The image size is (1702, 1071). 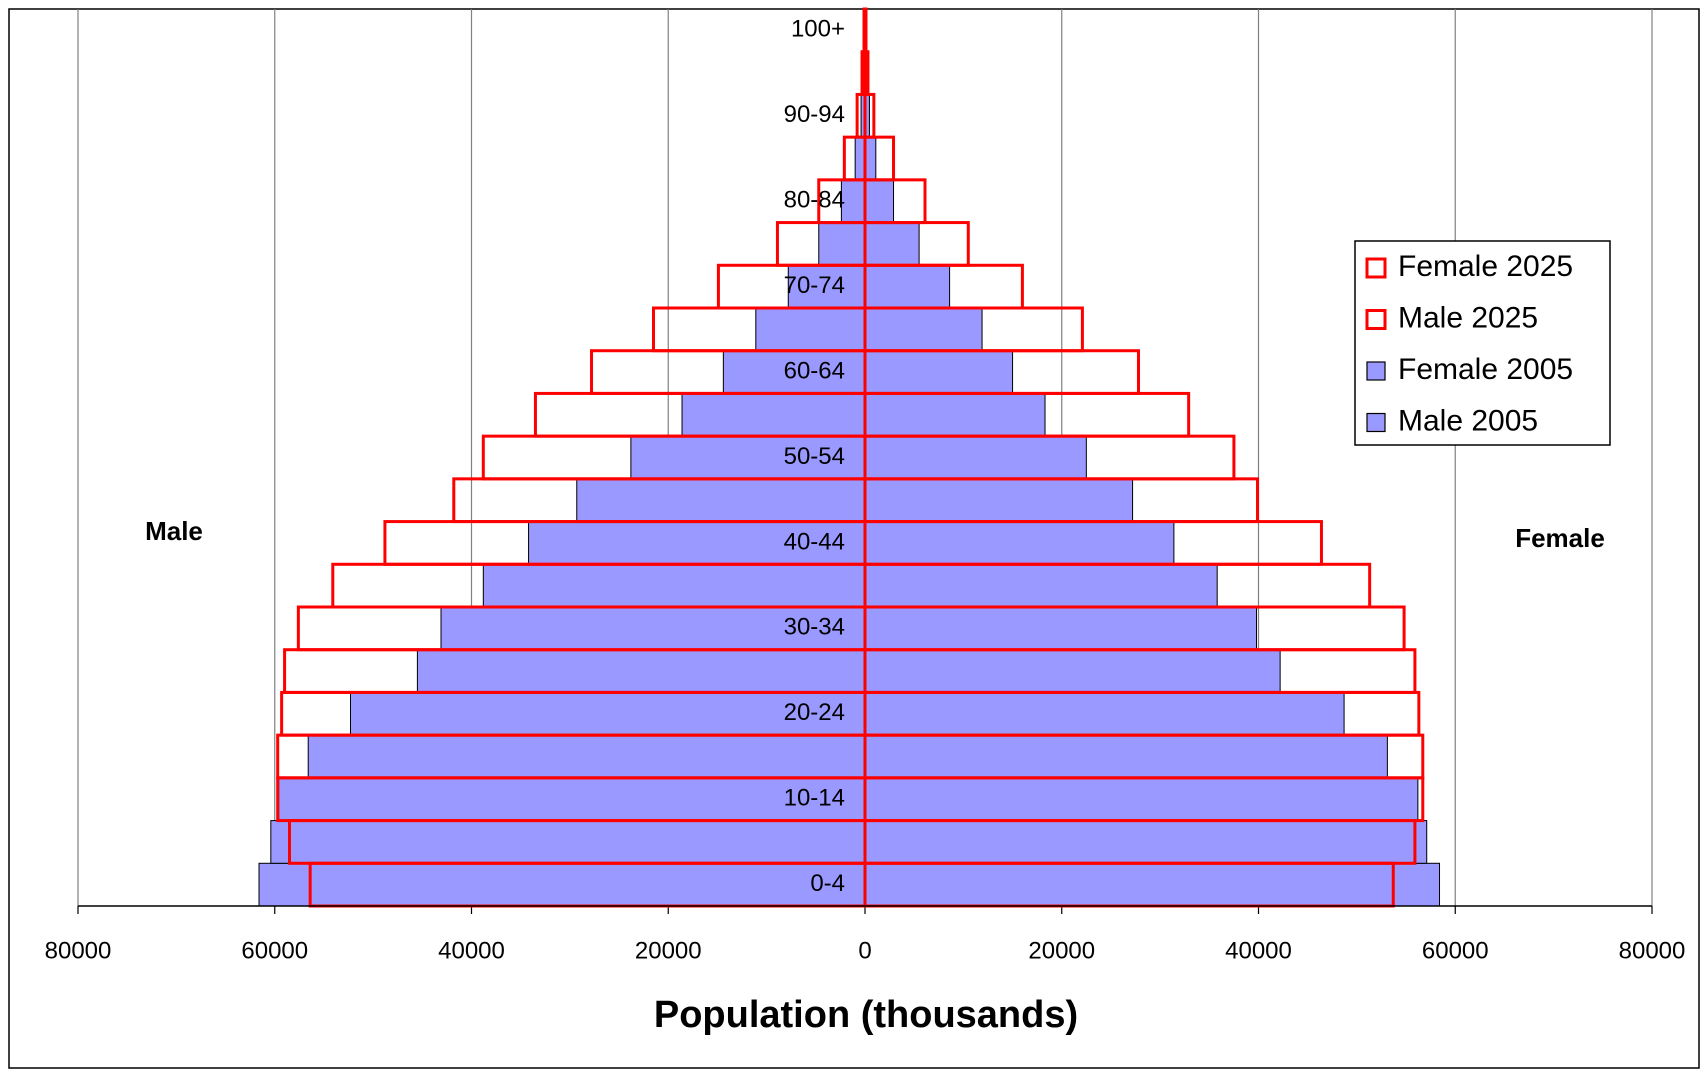 What do you see at coordinates (814, 200) in the screenshot?
I see `y-tick-label: 80-84` at bounding box center [814, 200].